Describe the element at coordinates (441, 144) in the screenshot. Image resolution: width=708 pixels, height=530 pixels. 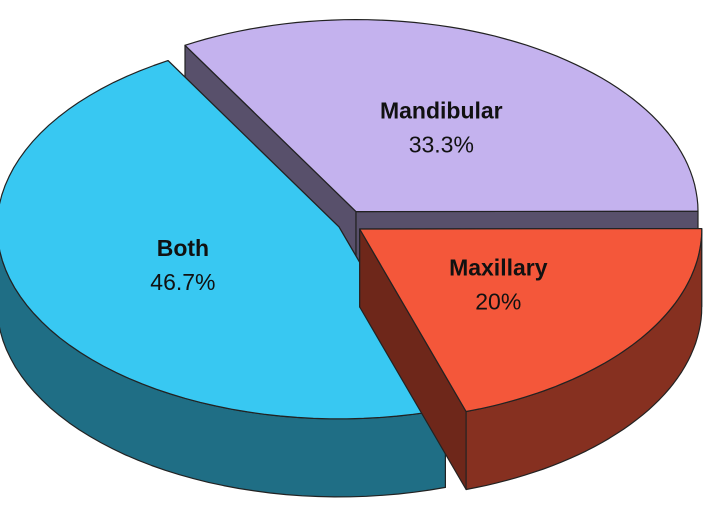
I see `slice-value-label: 33.3%` at that location.